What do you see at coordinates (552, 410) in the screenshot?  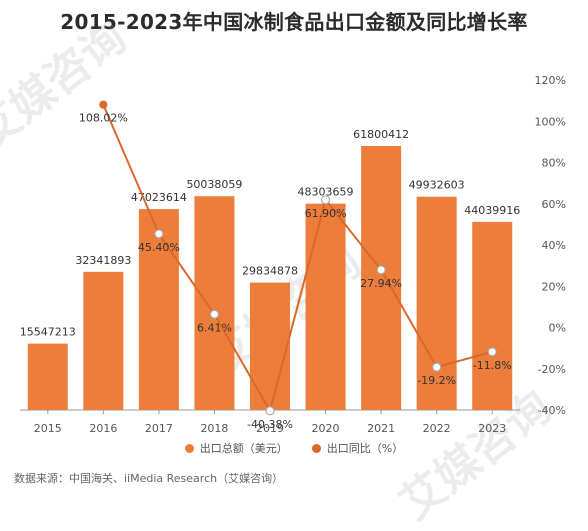 I see `y-right-tick-label: -40%` at bounding box center [552, 410].